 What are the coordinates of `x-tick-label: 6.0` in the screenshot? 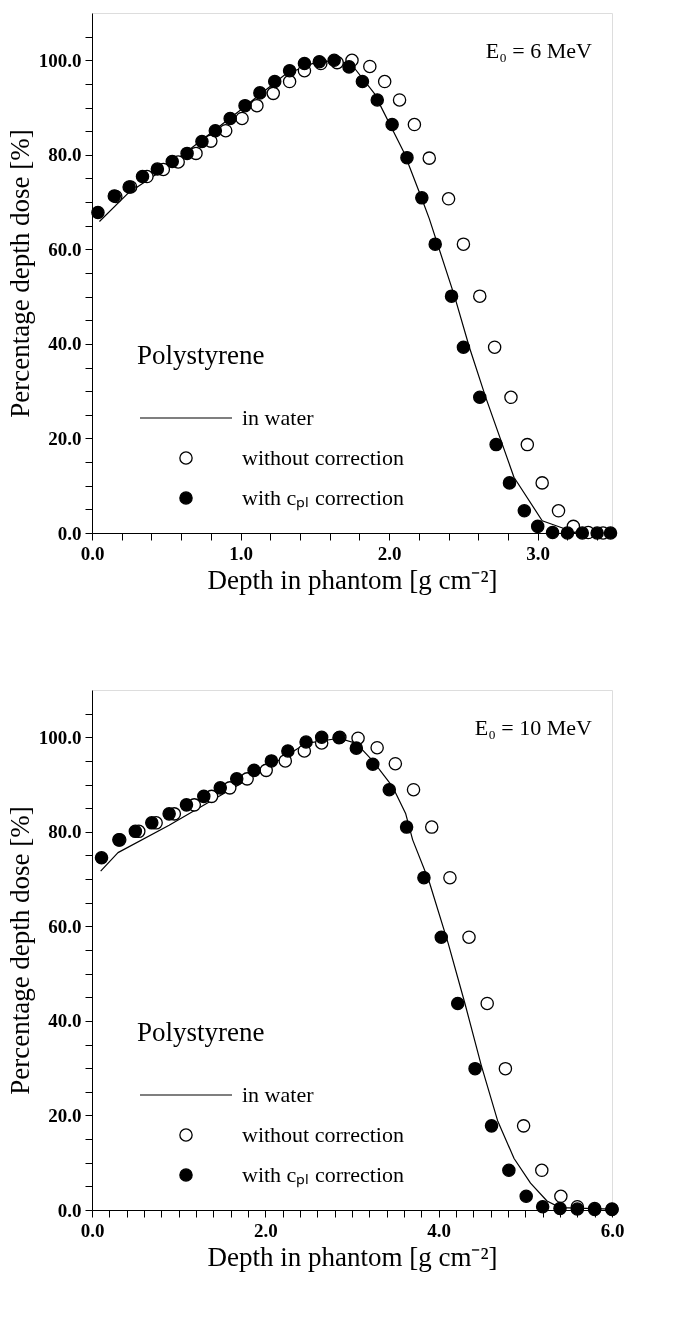 It's located at (612, 1230).